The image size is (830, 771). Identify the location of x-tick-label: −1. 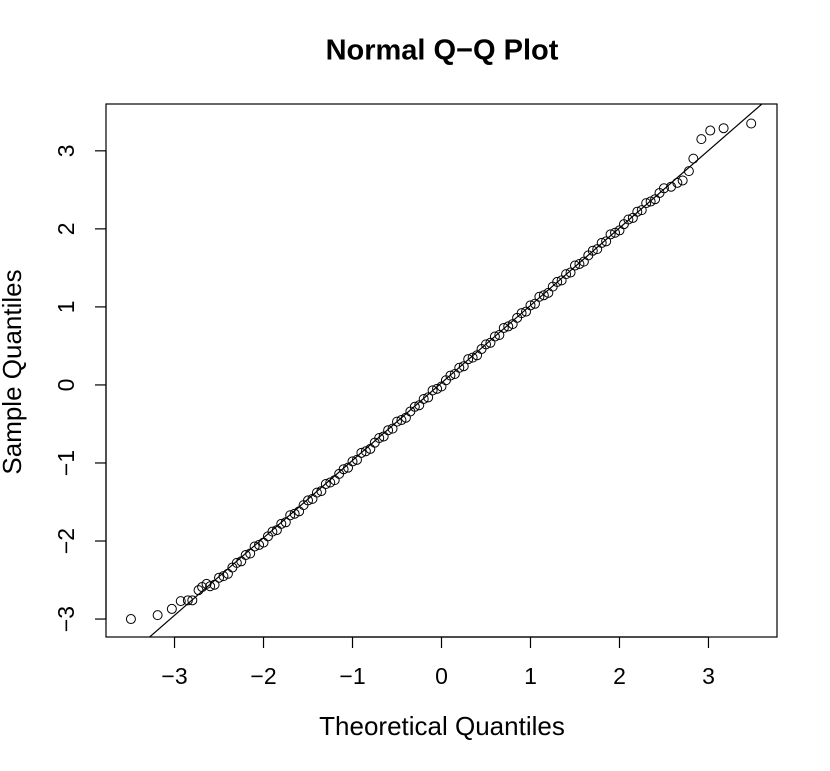
(352, 676).